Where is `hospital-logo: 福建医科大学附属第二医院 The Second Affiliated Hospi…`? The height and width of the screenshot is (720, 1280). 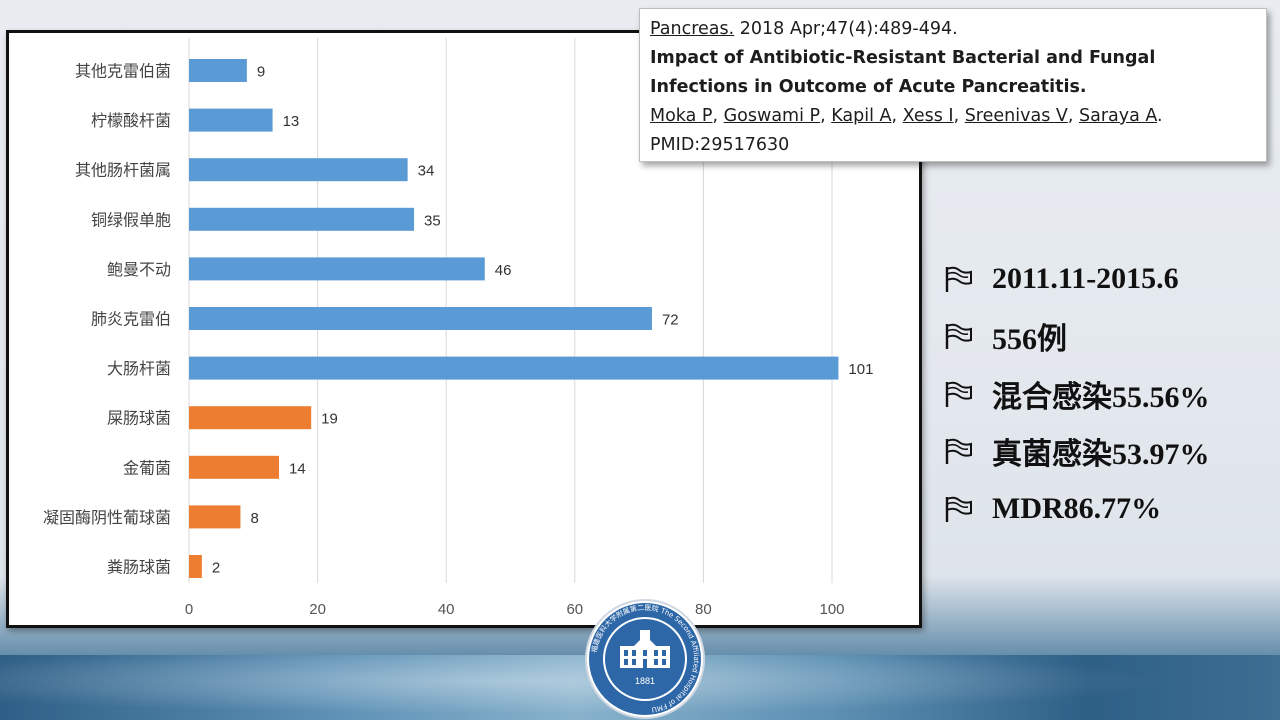 hospital-logo: 福建医科大学附属第二医院 The Second Affiliated Hospi… is located at coordinates (645, 659).